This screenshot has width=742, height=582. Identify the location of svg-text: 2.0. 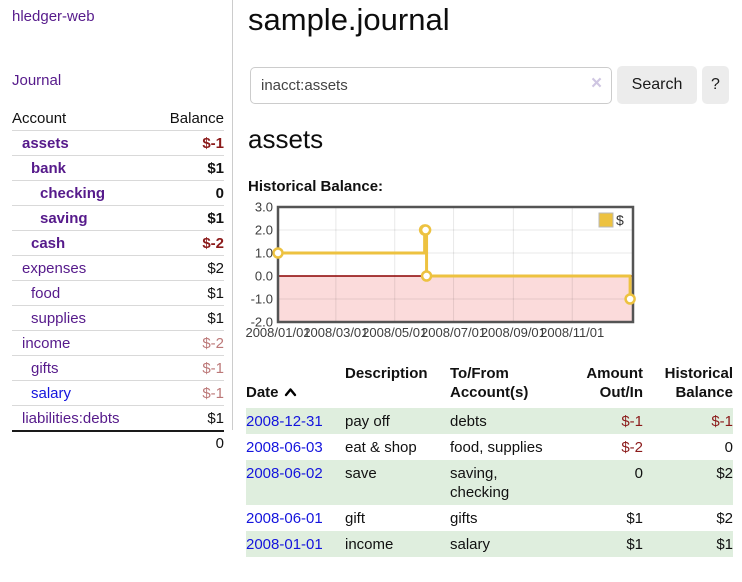
(264, 230).